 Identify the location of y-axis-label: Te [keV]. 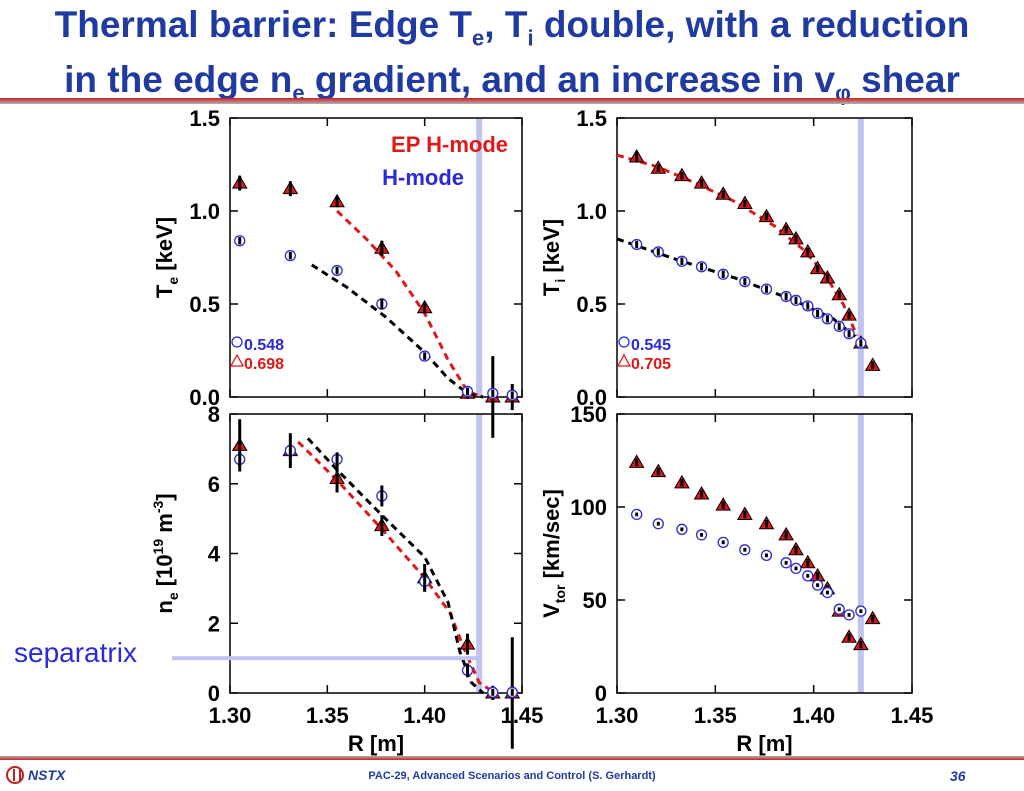
(166, 257).